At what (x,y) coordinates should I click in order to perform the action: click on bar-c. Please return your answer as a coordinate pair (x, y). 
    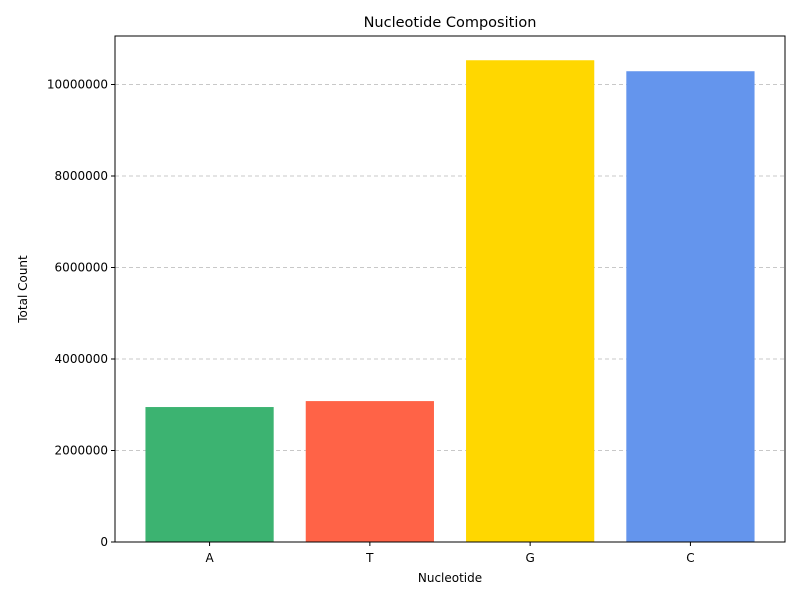
    Looking at the image, I should click on (690, 307).